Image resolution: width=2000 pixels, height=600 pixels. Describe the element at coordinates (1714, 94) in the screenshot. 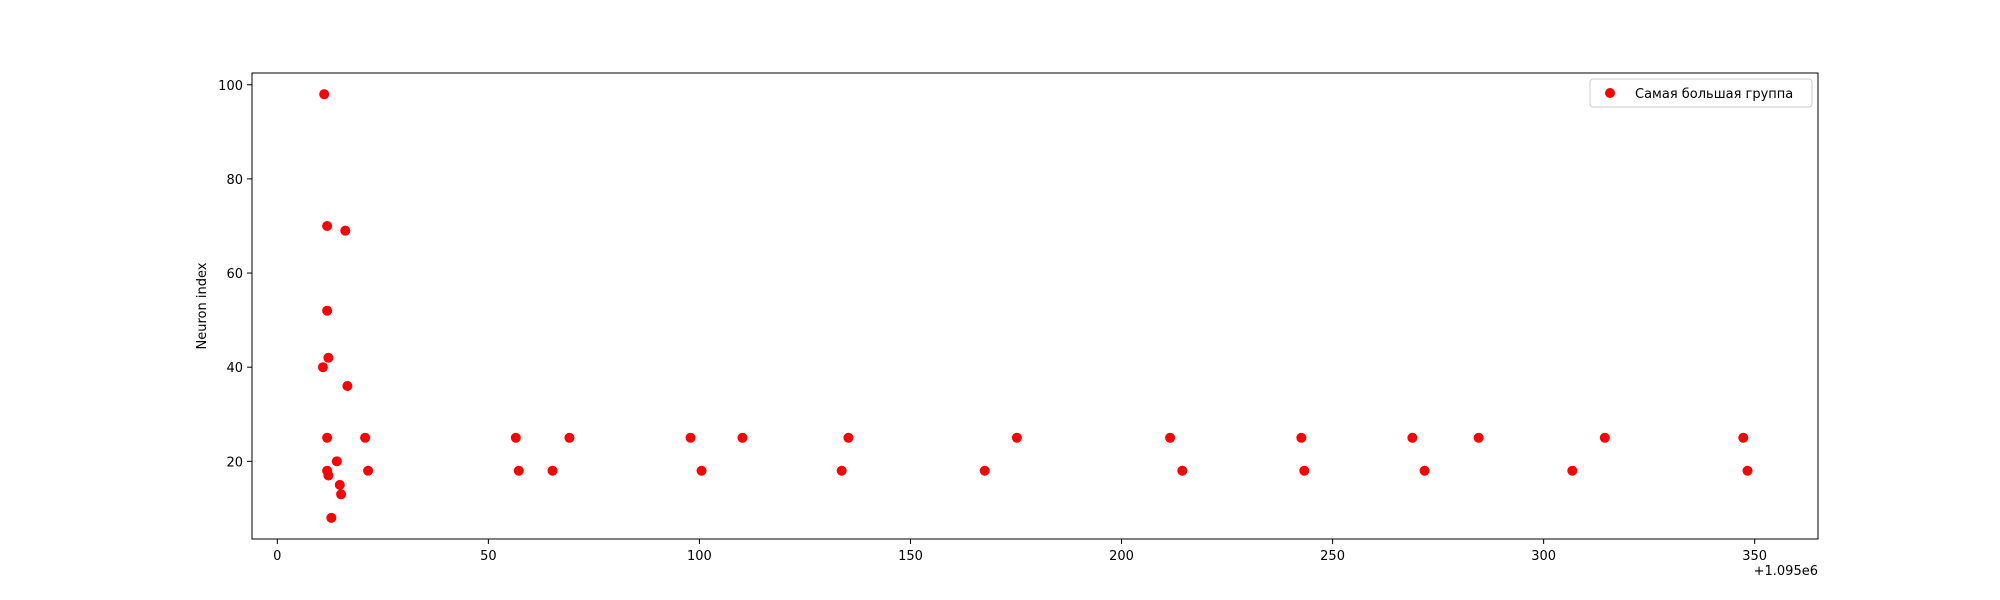

I see `legend-label: Самая большая группа` at that location.